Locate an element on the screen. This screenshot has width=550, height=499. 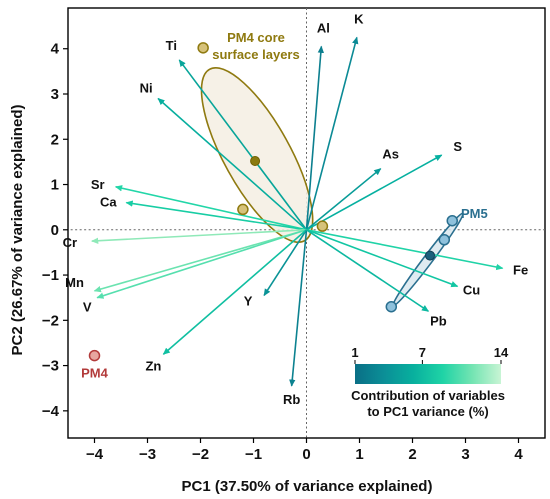
x-tick-label: 4 is located at coordinates (518, 454).